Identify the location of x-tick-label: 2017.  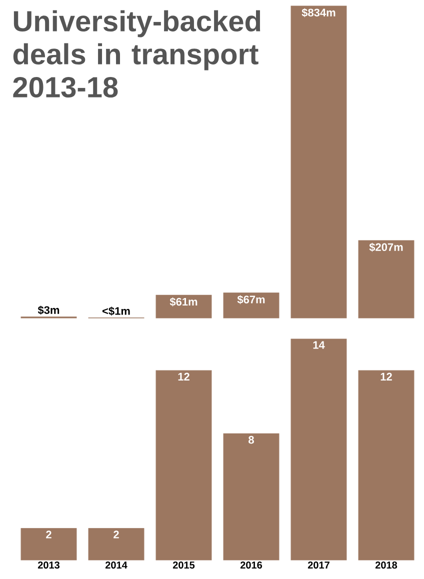
(319, 565).